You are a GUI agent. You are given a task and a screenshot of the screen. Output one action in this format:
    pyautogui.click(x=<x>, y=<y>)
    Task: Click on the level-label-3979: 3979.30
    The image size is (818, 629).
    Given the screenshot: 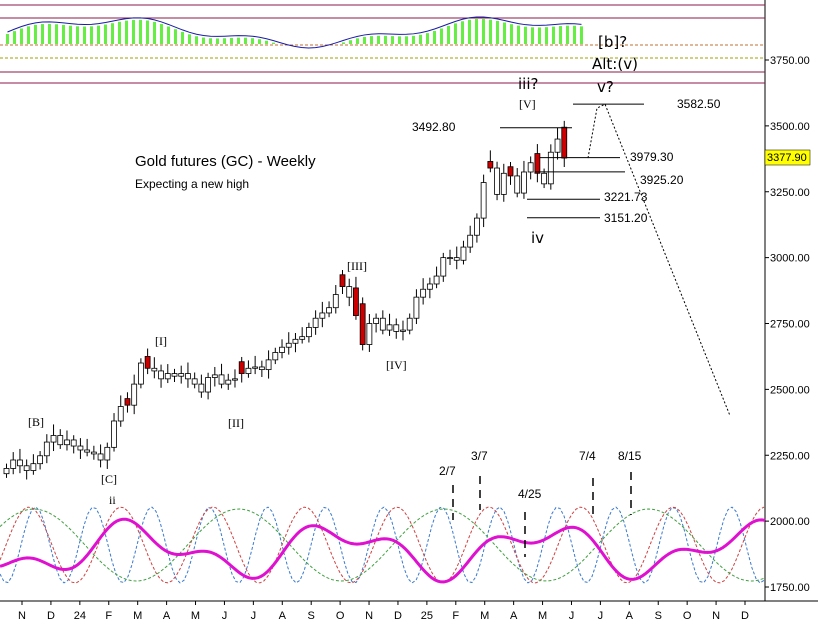 What is the action you would take?
    pyautogui.click(x=652, y=157)
    